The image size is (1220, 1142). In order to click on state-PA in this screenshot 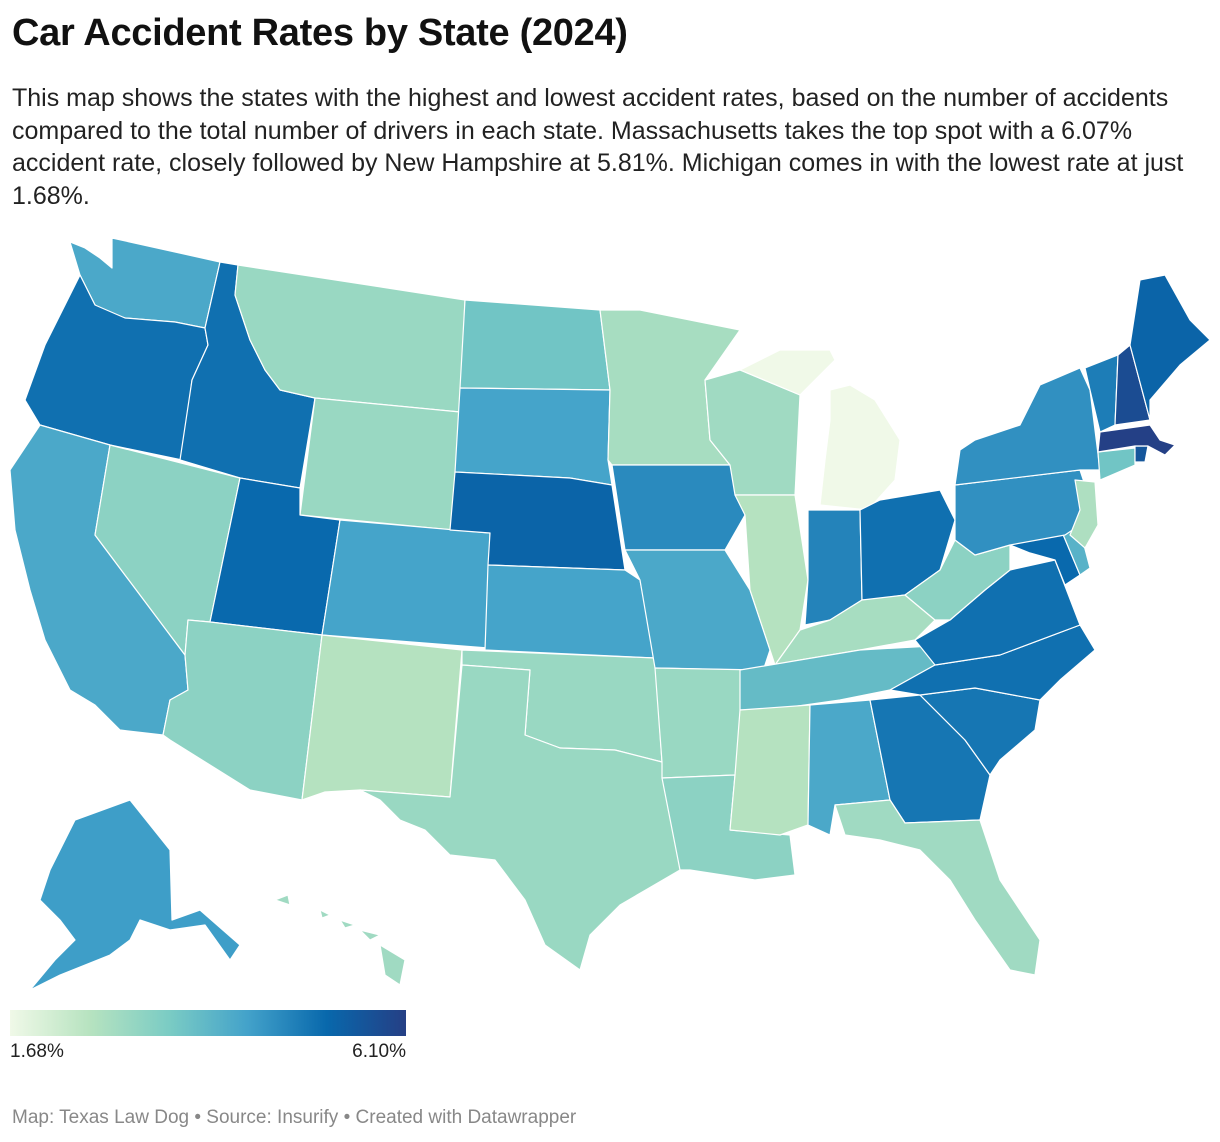, I will do `click(1025, 512)`.